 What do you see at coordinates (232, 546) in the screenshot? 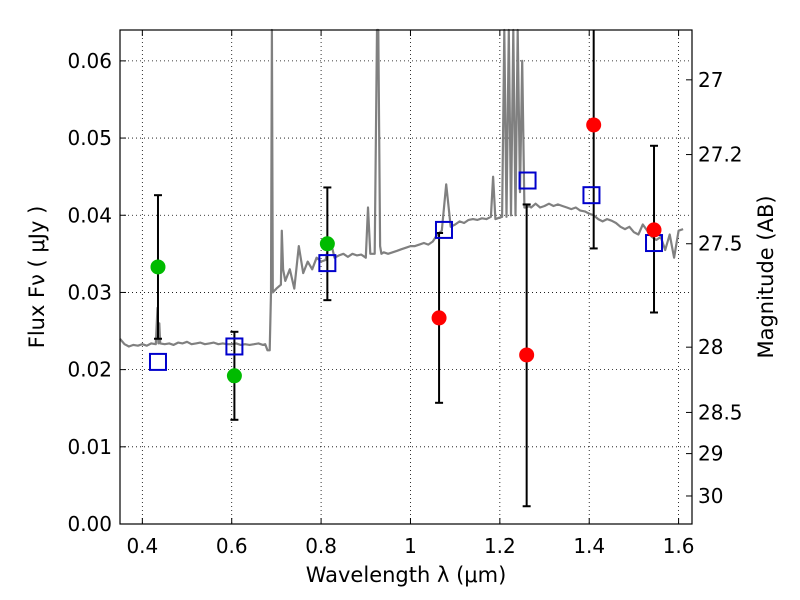
I see `x-tick-label: 0.6` at bounding box center [232, 546].